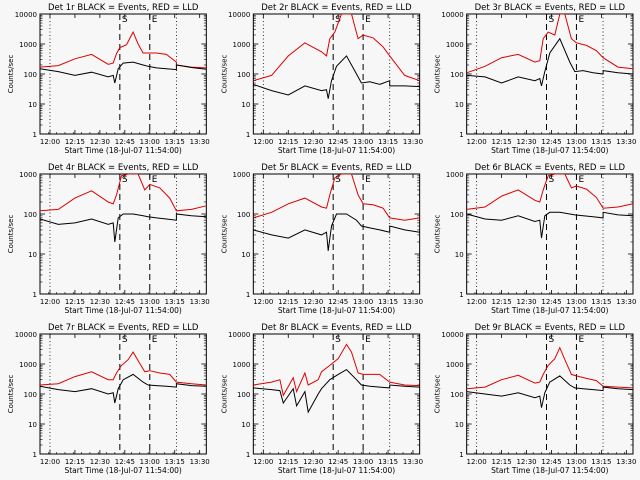  What do you see at coordinates (550, 168) in the screenshot?
I see `chart-title: Det 6r BLACK = Events, RED = LLD` at bounding box center [550, 168].